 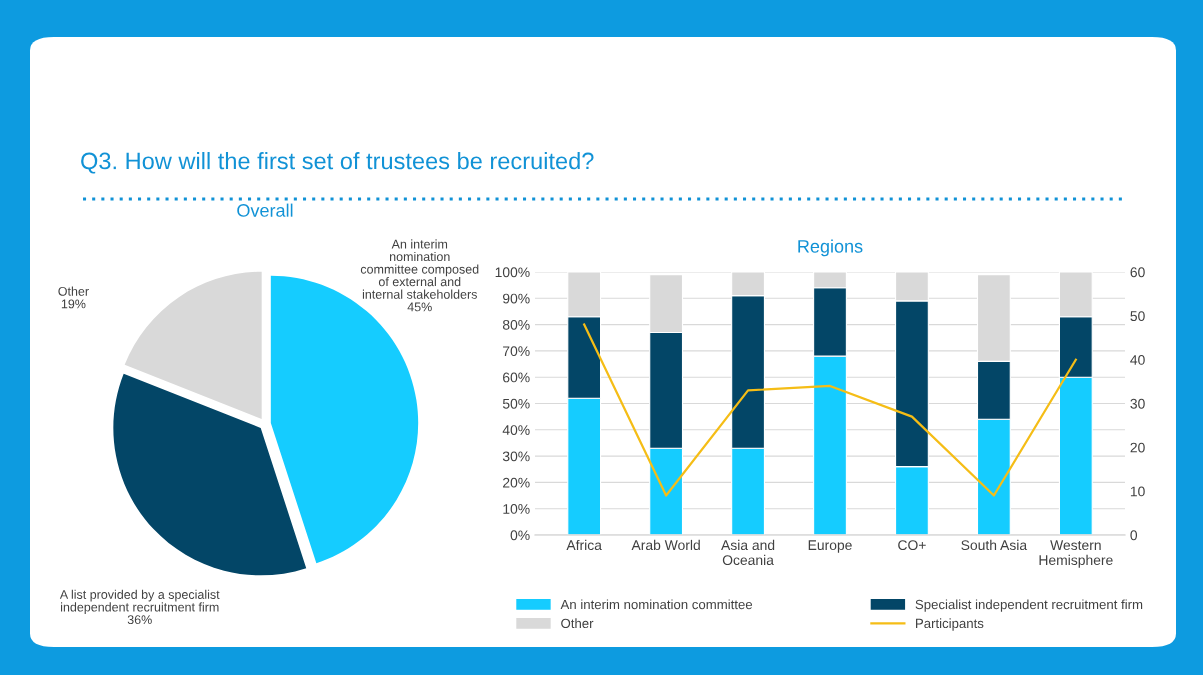 What do you see at coordinates (656, 604) in the screenshot?
I see `legend-label: An interim nomination committee` at bounding box center [656, 604].